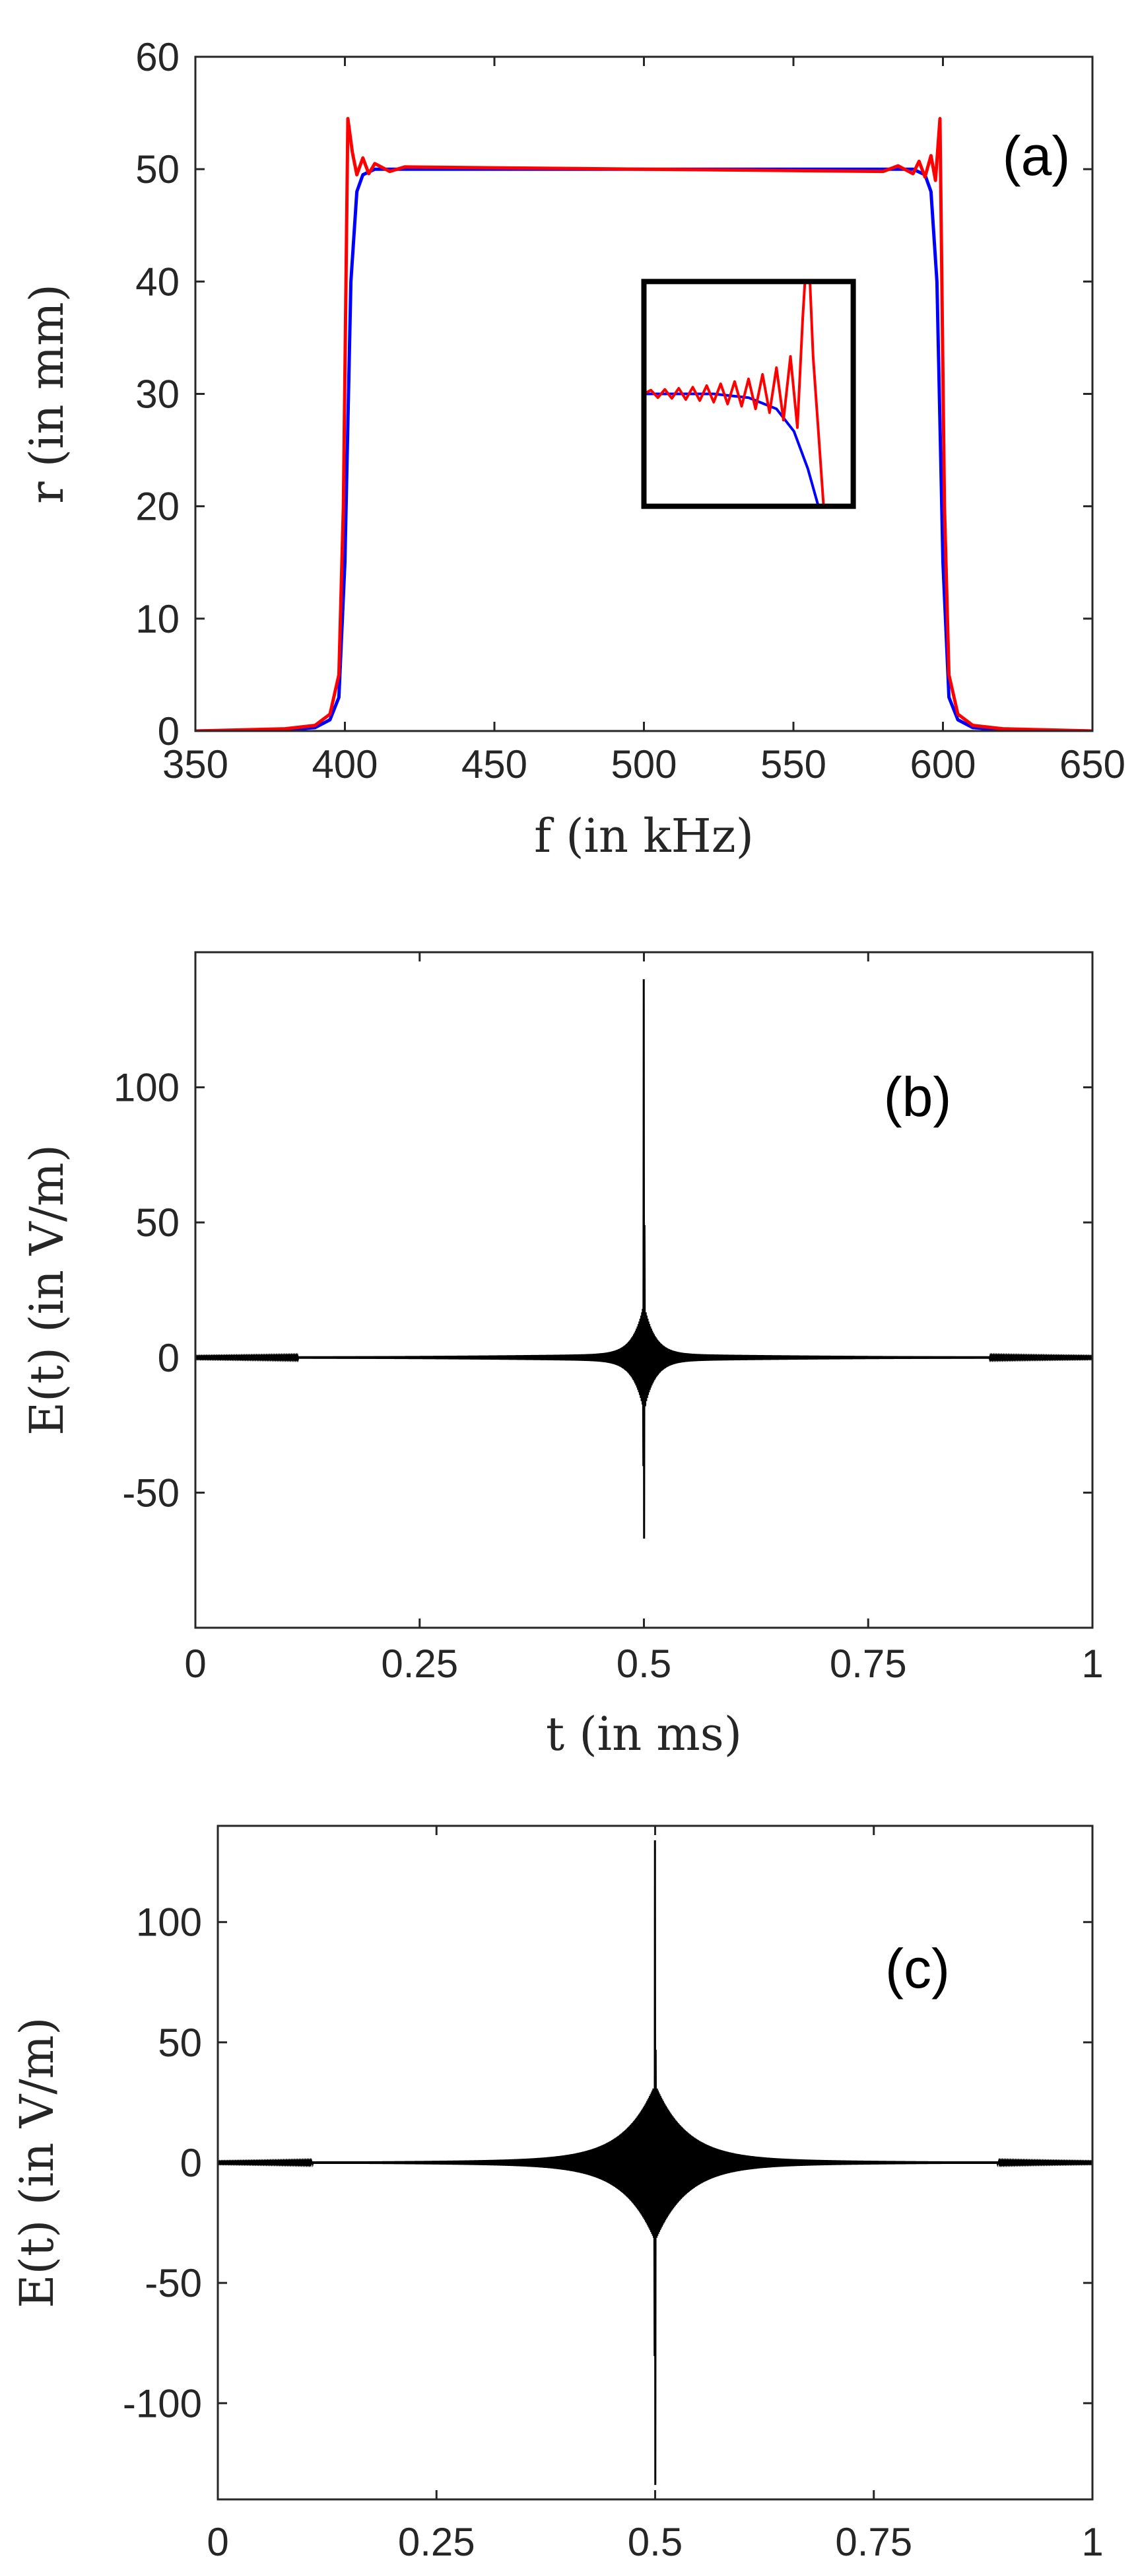  I want to click on inset-series-blue, so click(732, 449).